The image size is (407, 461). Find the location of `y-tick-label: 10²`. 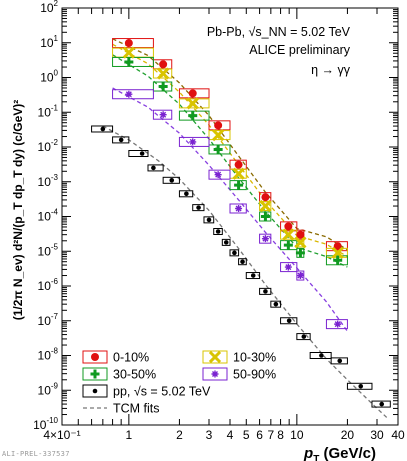

y-tick-label: 10² is located at coordinates (49, 7).